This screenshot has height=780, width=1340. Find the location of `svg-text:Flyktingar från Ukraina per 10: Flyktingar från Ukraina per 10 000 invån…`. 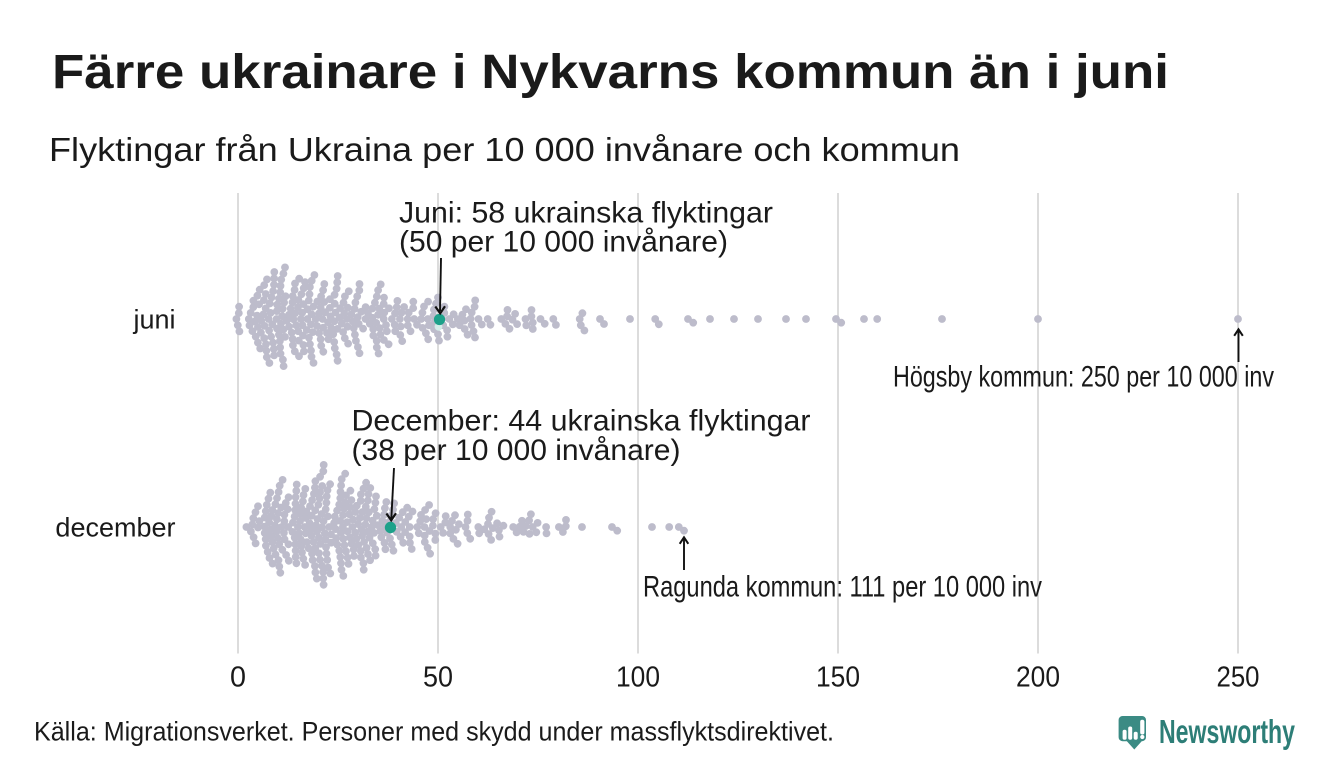

svg-text:Flyktingar från Ukraina per 10: Flyktingar från Ukraina per 10 000 invån… is located at coordinates (504, 149).